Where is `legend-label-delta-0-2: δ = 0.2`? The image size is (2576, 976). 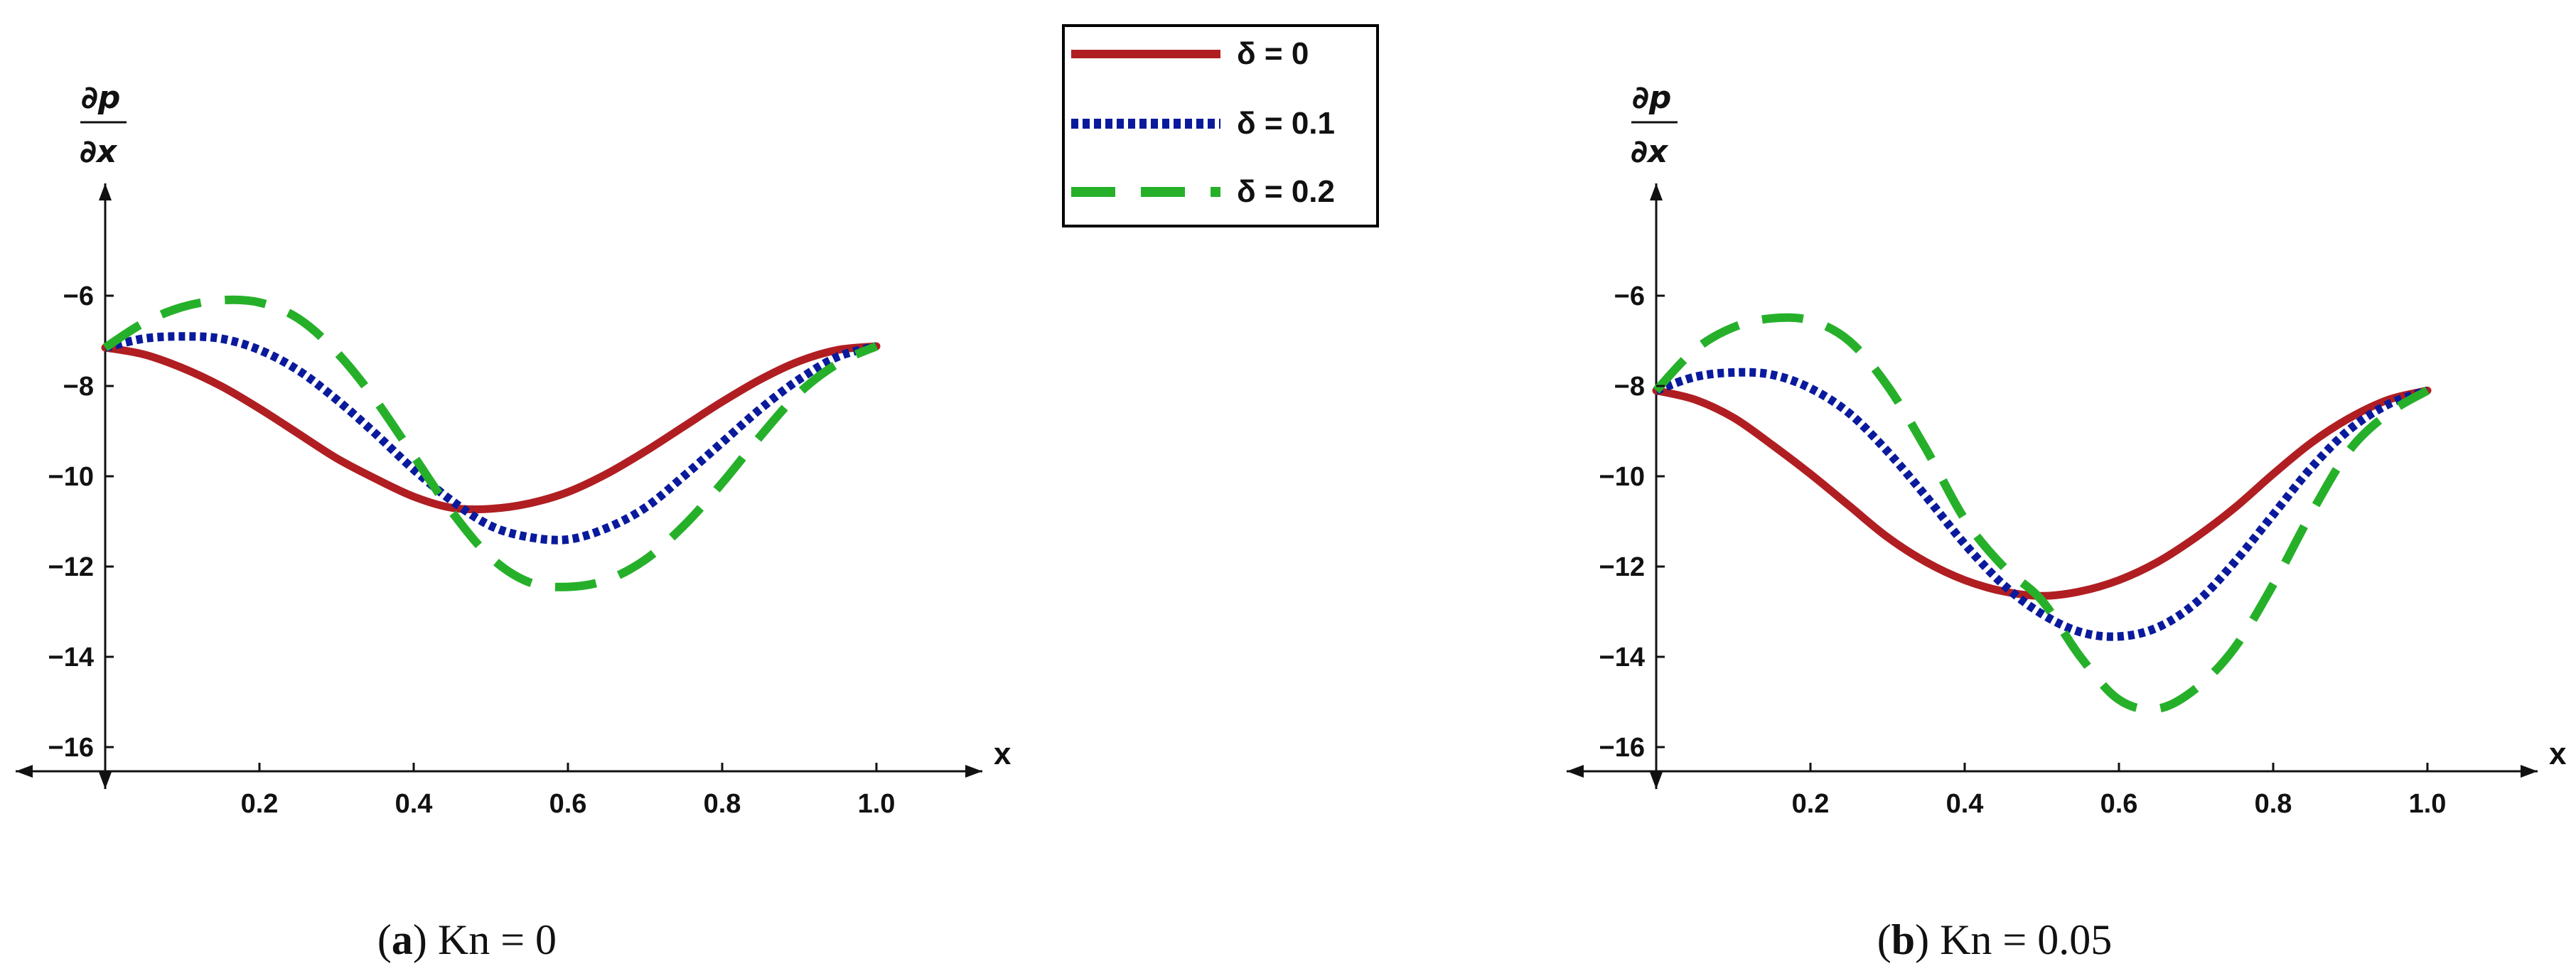
legend-label-delta-0-2: δ = 0.2 is located at coordinates (1286, 191).